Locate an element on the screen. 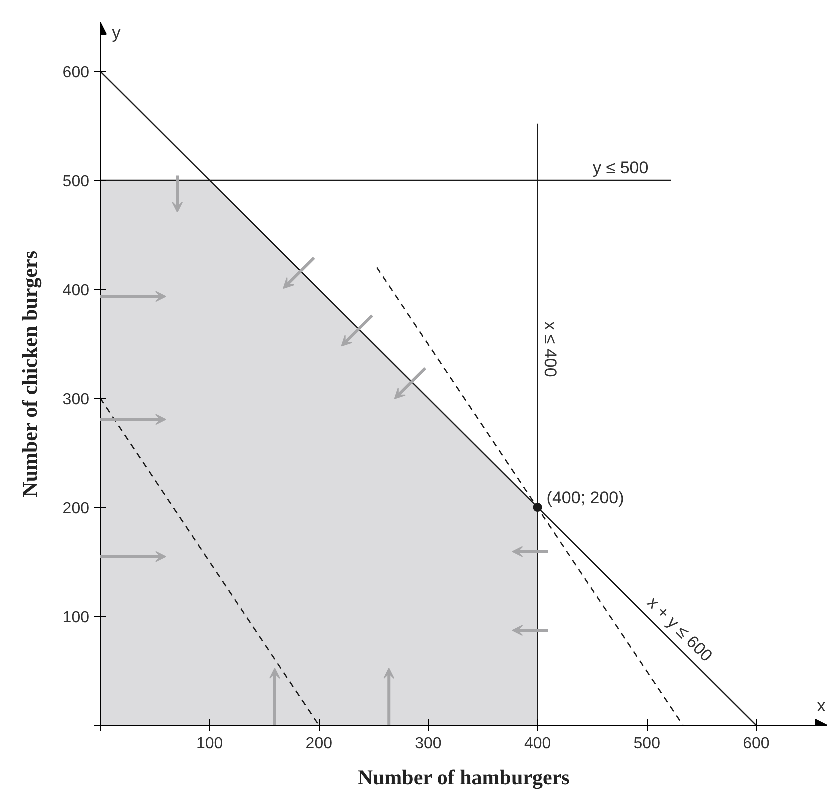 This screenshot has height=805, width=837. x-axis-title: Number of hamburgers is located at coordinates (464, 778).